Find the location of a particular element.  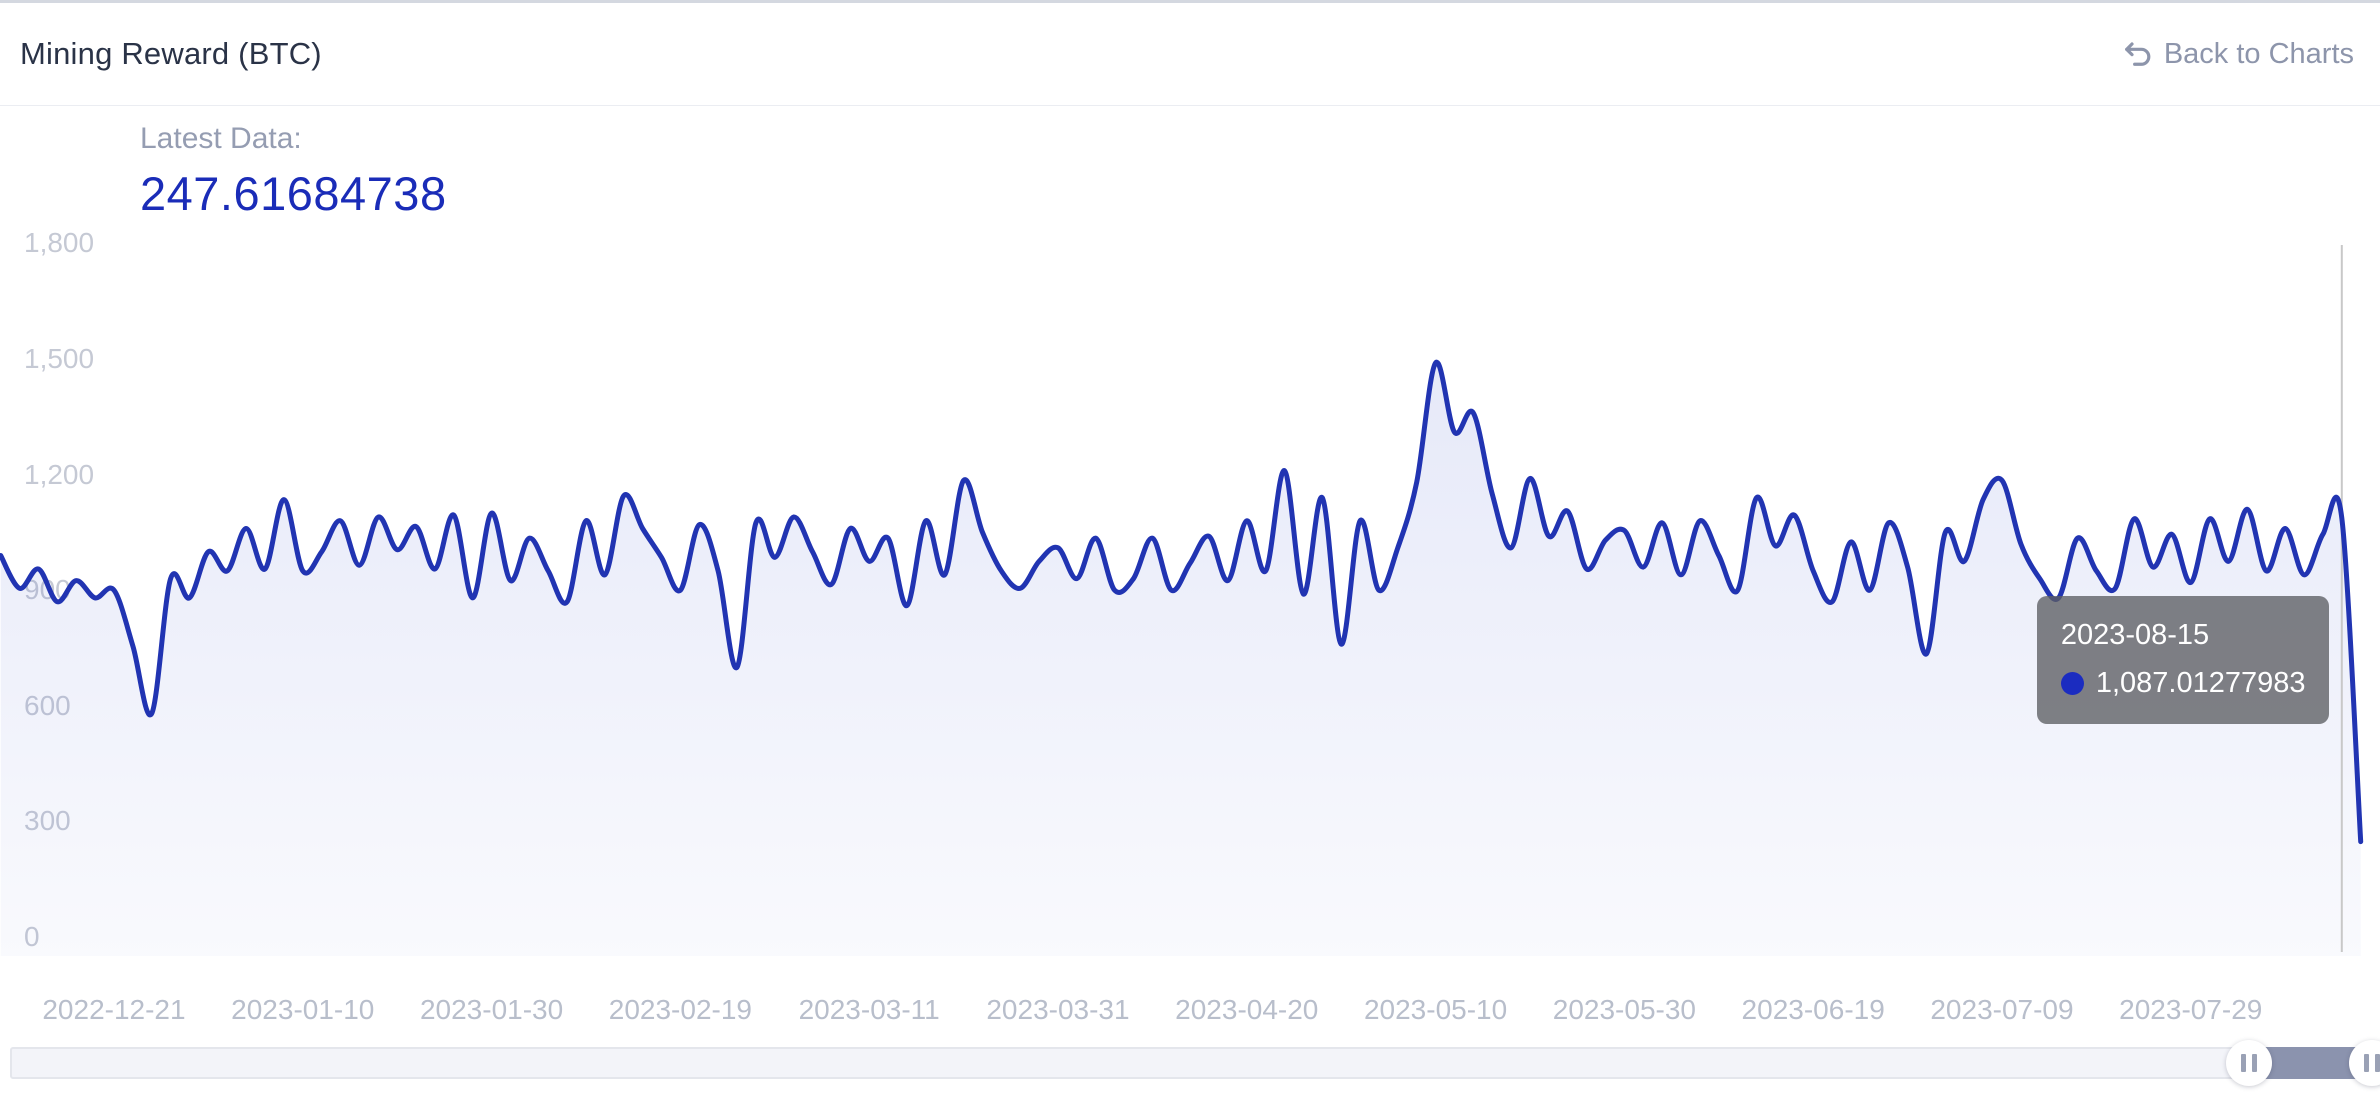

y-axis-label: 300 is located at coordinates (47, 821).